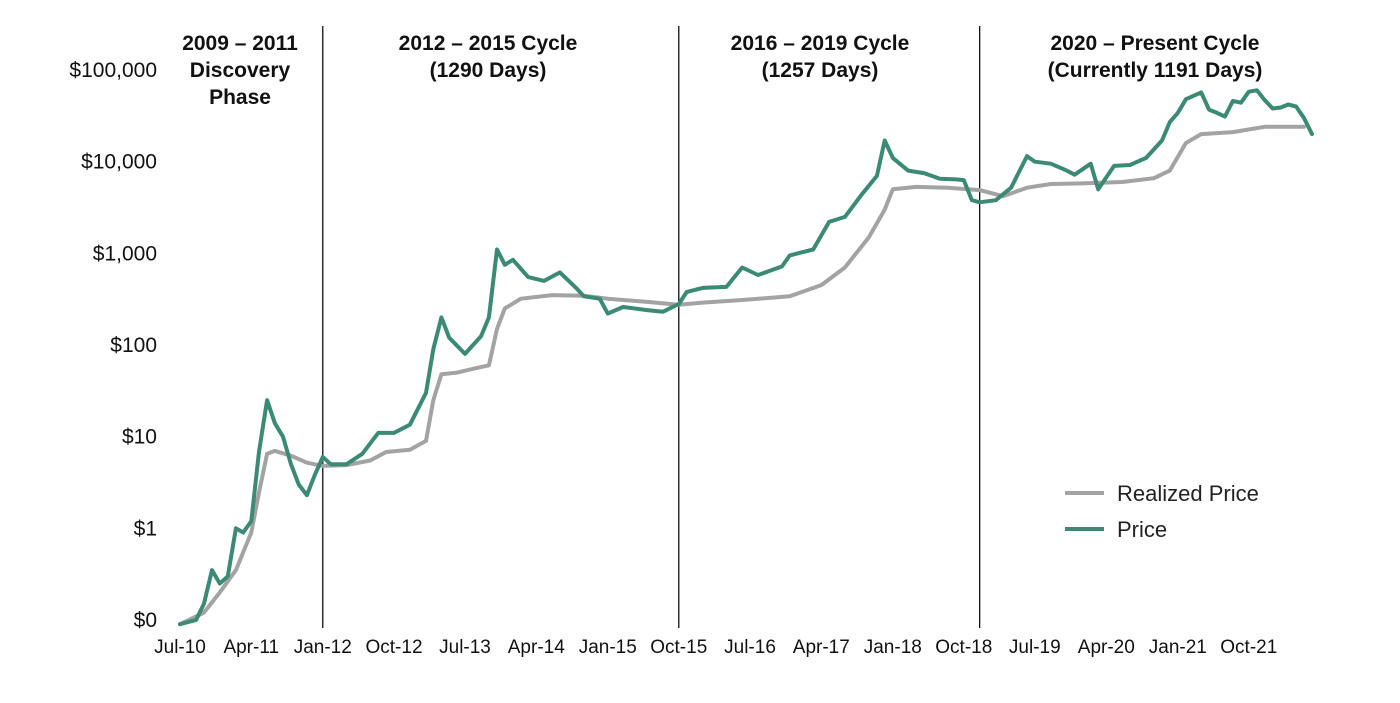 Image resolution: width=1400 pixels, height=703 pixels. What do you see at coordinates (133, 345) in the screenshot?
I see `y-tick-label: $100` at bounding box center [133, 345].